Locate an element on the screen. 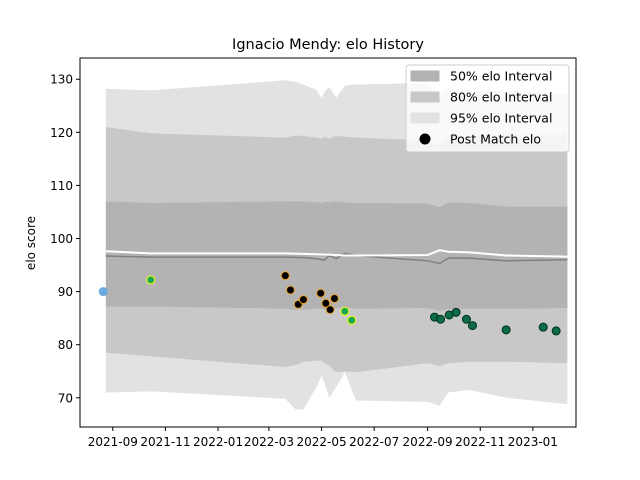 Image resolution: width=640 pixels, height=480 pixels. legend-label-1: 50% elo Interval is located at coordinates (501, 76).